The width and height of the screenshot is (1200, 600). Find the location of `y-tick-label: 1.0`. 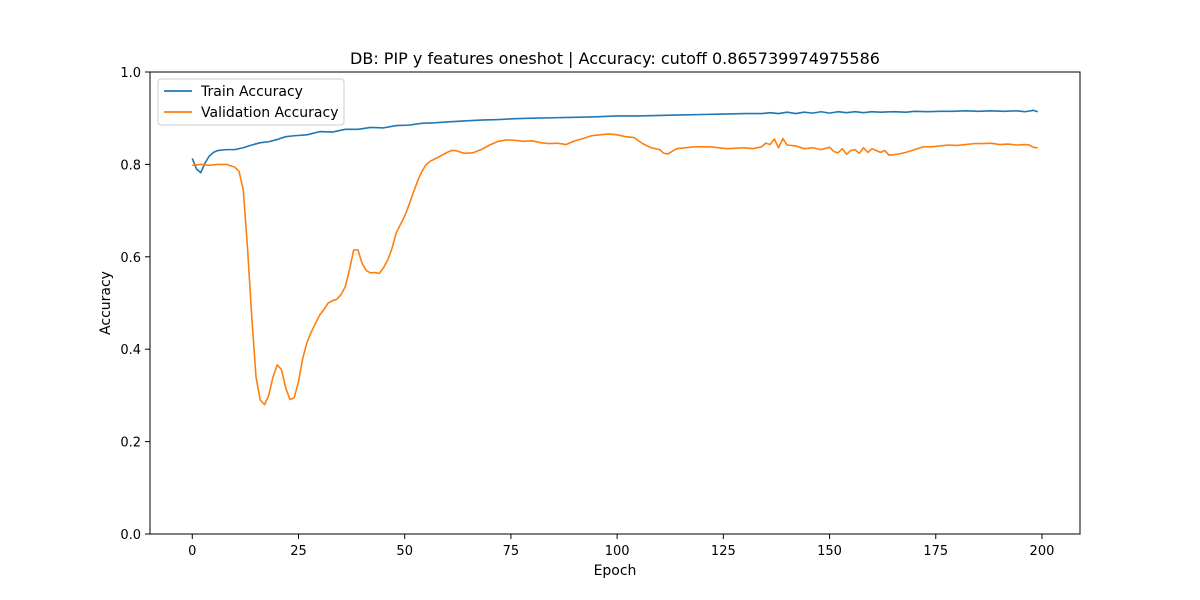

y-tick-label: 1.0 is located at coordinates (130, 73).